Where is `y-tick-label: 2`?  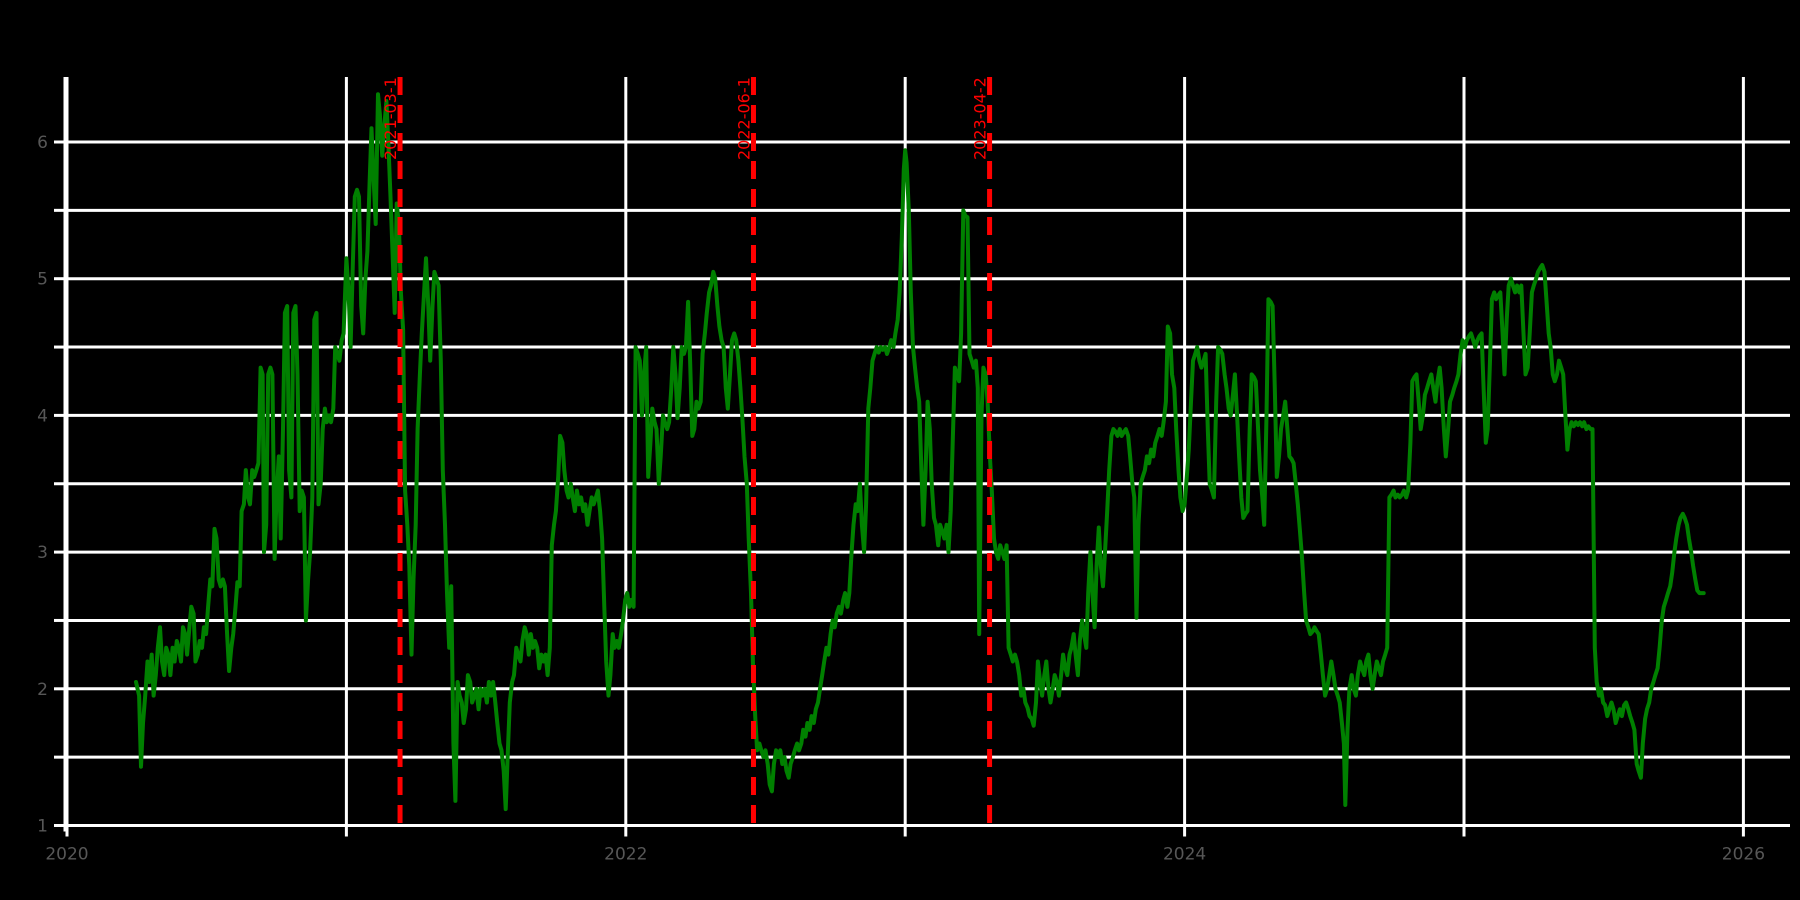 y-tick-label: 2 is located at coordinates (42, 690).